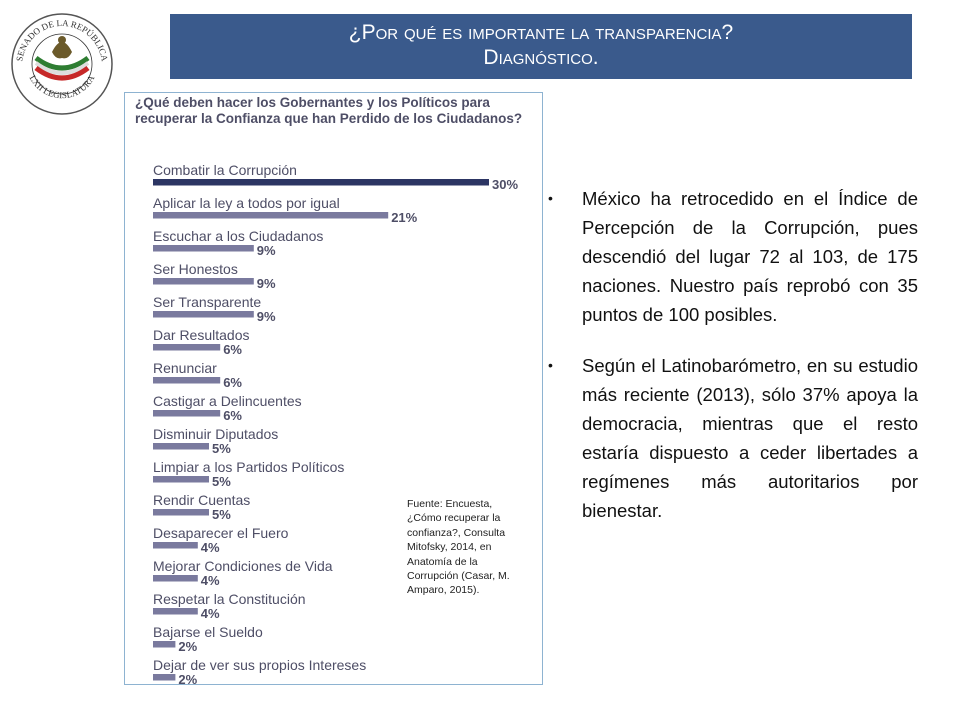 The height and width of the screenshot is (720, 960). I want to click on category-label-escuchar-a-los-ciudadanos: Escuchar a los Ciudadanos, so click(238, 236).